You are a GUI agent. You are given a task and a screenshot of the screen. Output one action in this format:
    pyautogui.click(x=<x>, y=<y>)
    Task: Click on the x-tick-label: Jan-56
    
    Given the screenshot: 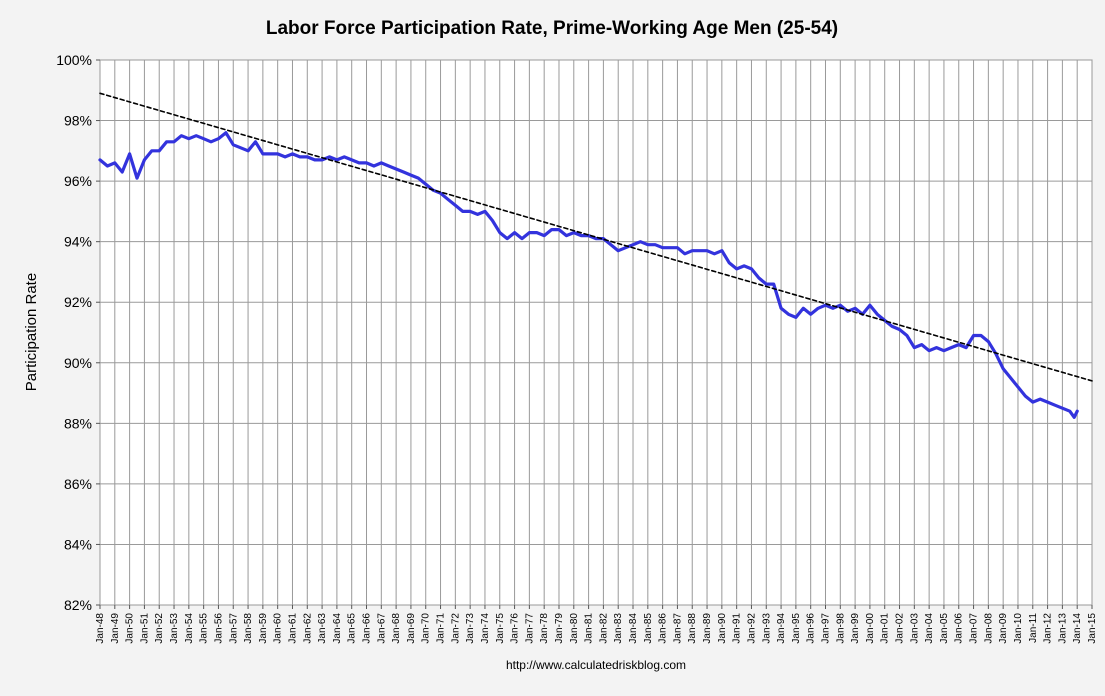 What is the action you would take?
    pyautogui.click(x=218, y=628)
    